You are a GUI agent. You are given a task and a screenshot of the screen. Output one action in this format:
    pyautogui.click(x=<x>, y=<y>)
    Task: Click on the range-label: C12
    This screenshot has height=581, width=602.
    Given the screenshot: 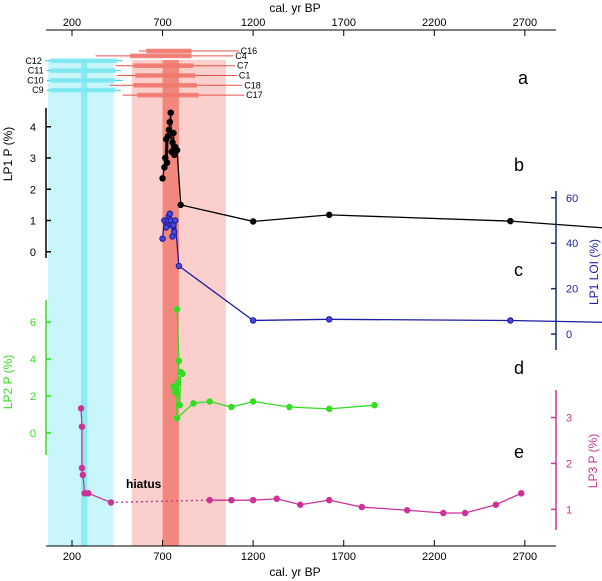 What is the action you would take?
    pyautogui.click(x=33, y=61)
    